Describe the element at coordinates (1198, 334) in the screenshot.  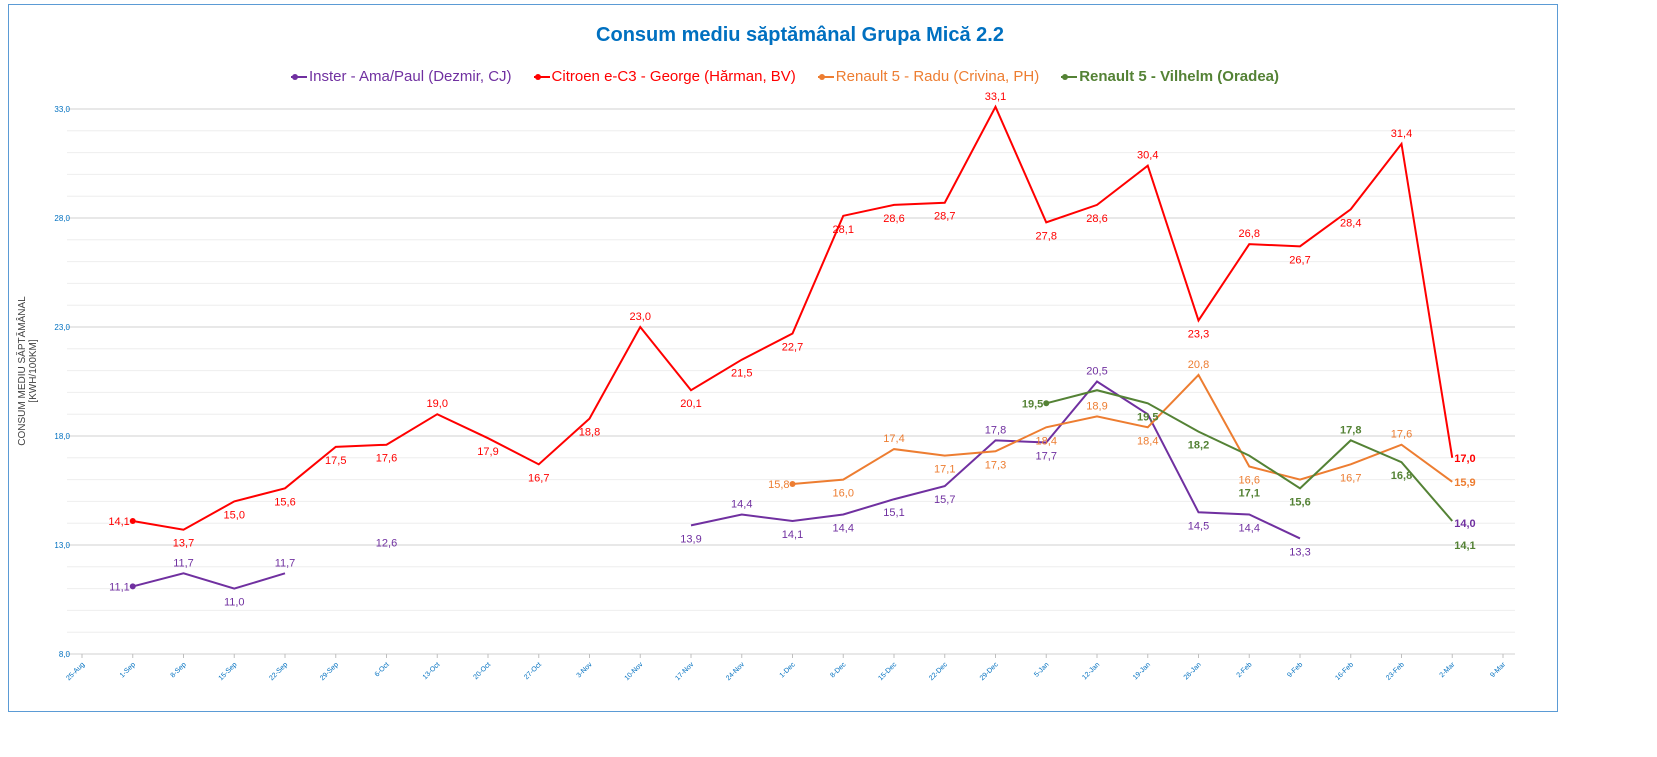
I see `data-label: 23,3` at that location.